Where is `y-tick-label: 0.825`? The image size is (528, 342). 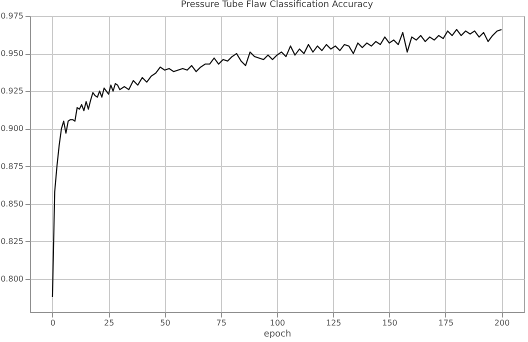
y-tick-label: 0.825 is located at coordinates (12, 241).